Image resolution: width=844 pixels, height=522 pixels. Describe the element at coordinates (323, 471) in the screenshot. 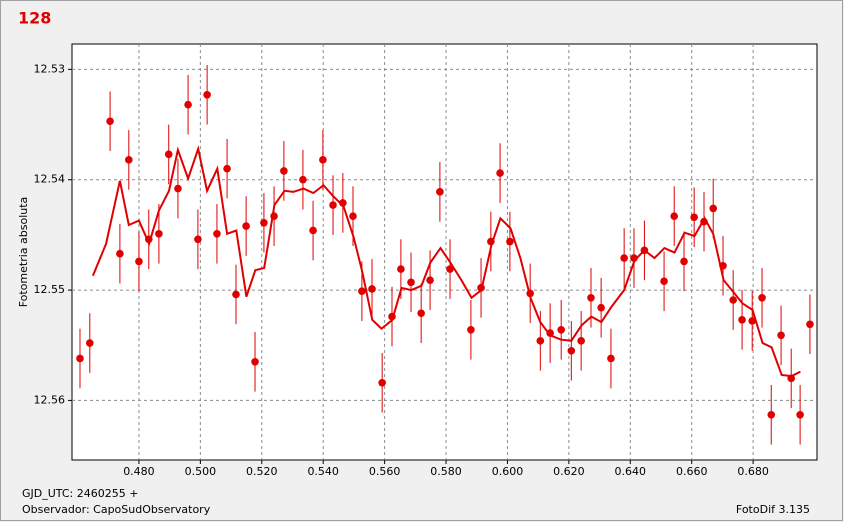

I see `x-tick-label: 0.540` at that location.